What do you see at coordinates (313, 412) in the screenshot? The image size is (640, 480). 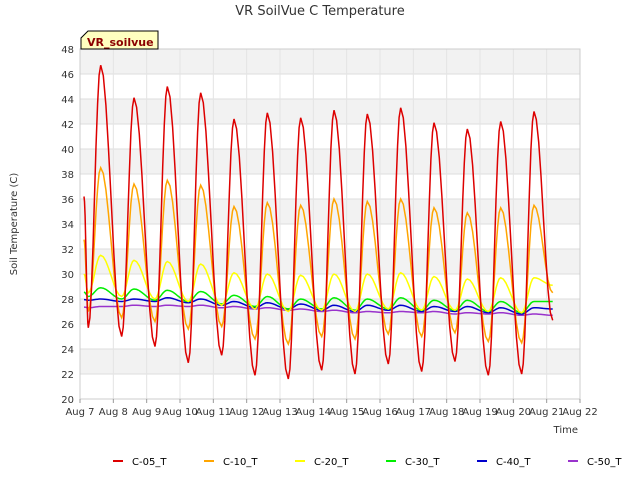 I see `x-tick-label: Aug 14` at bounding box center [313, 412].